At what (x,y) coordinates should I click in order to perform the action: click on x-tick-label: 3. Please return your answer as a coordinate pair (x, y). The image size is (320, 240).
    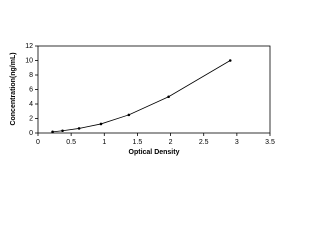
    Looking at the image, I should click on (237, 142).